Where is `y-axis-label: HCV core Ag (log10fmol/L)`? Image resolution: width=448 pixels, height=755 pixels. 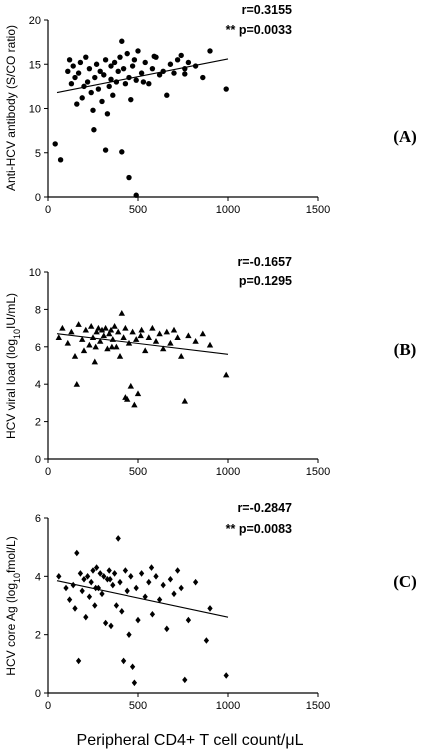 y-axis-label: HCV core Ag (log10fmol/L) is located at coordinates (13, 605).